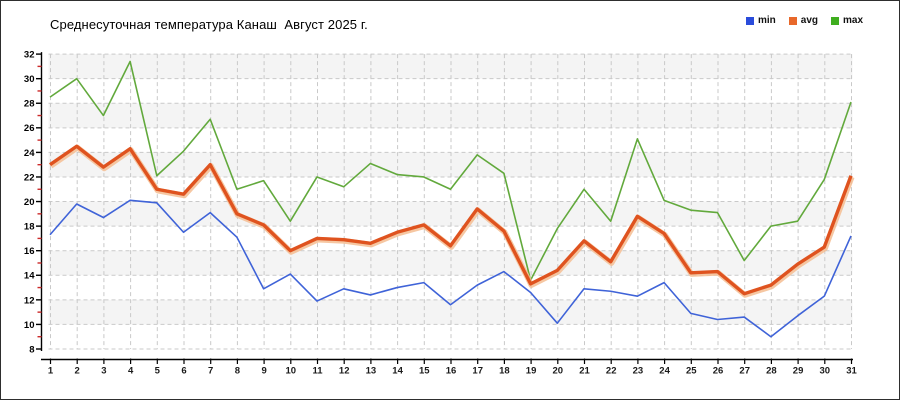 This screenshot has height=400, width=900. Describe the element at coordinates (237, 371) in the screenshot. I see `x-tick-label: 8` at that location.